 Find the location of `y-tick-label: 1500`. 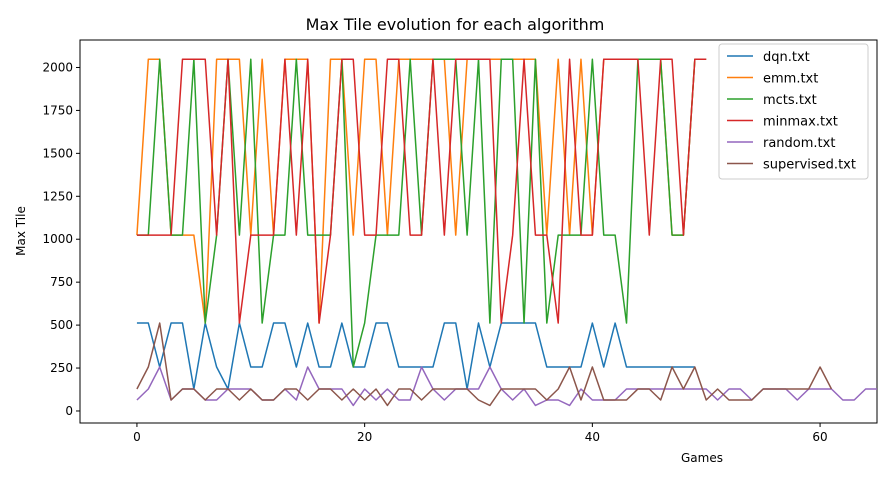

y-tick-label: 1500 is located at coordinates (57, 153).